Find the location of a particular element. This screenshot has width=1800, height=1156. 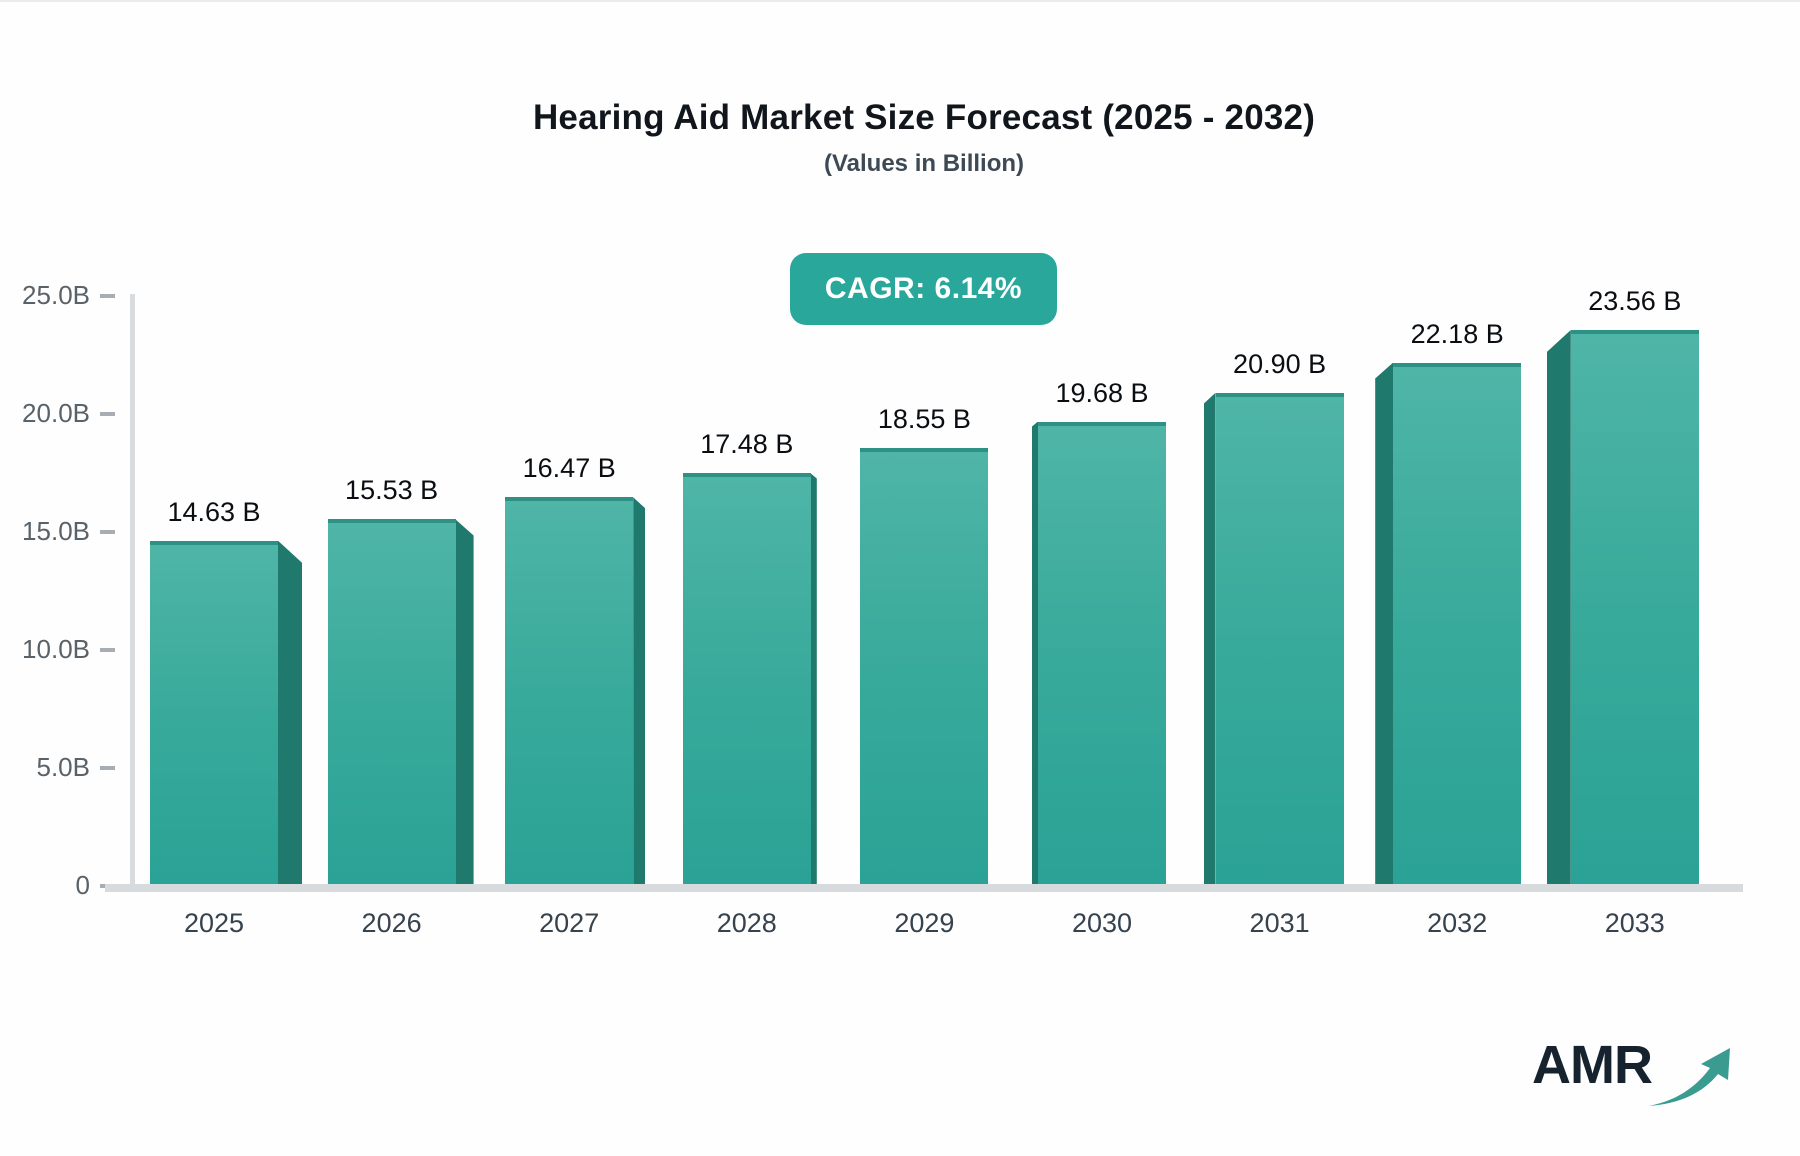

y-axis-label: 5.0B is located at coordinates (63, 767).